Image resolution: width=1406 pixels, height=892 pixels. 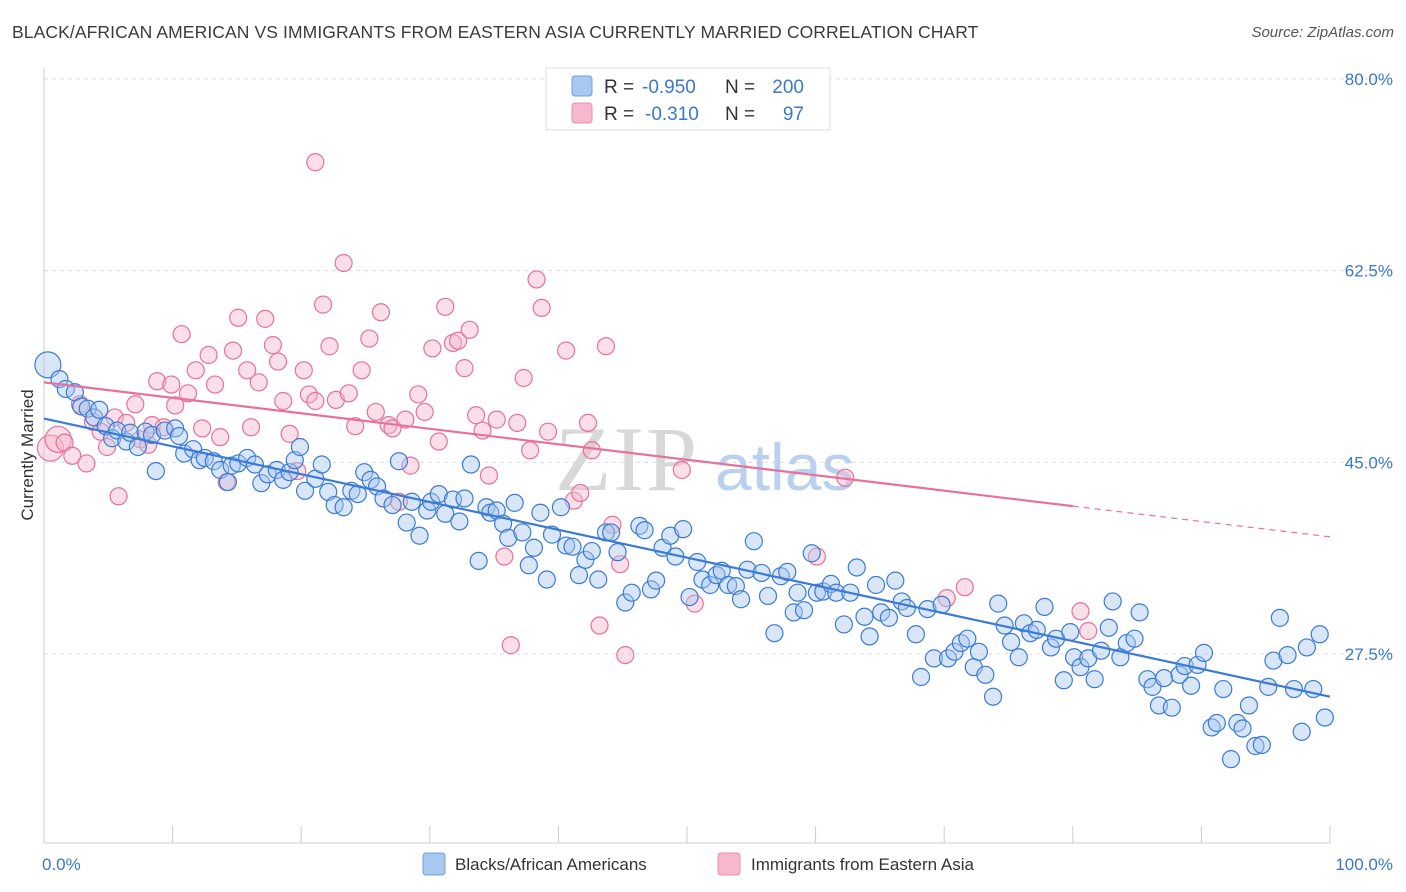 I want to click on trend-line-immigrants-extension, so click(x=1201, y=521).